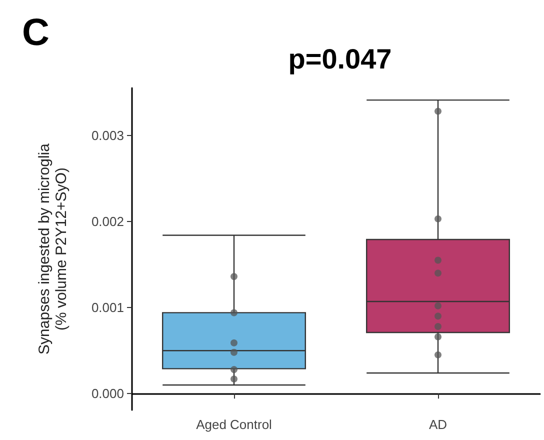  I want to click on y-tick-label: 0.002, so click(107, 221).